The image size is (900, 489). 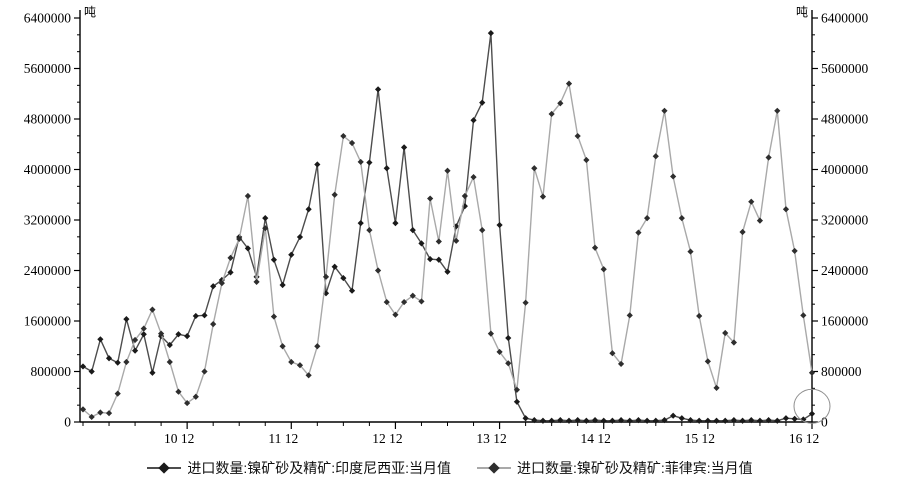 What do you see at coordinates (812, 406) in the screenshot?
I see `highlight-ellipse-annotation` at bounding box center [812, 406].